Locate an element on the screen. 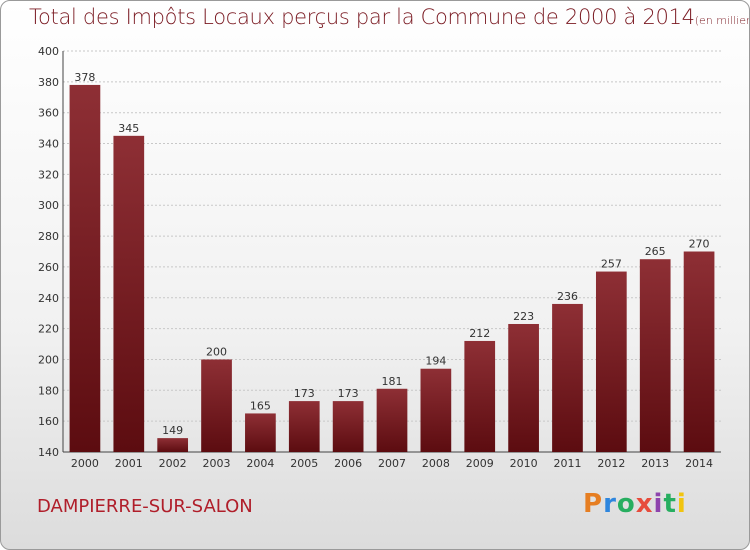 The height and width of the screenshot is (550, 750). y-tick-label: 400 is located at coordinates (48, 51).